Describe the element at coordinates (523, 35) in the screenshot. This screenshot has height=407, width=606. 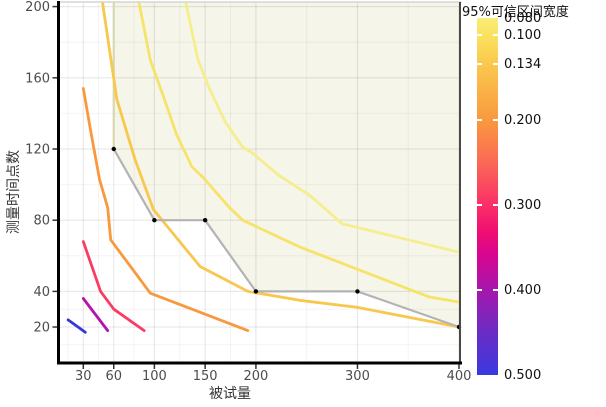
I see `colorbar-label-0.100: 0.100` at that location.